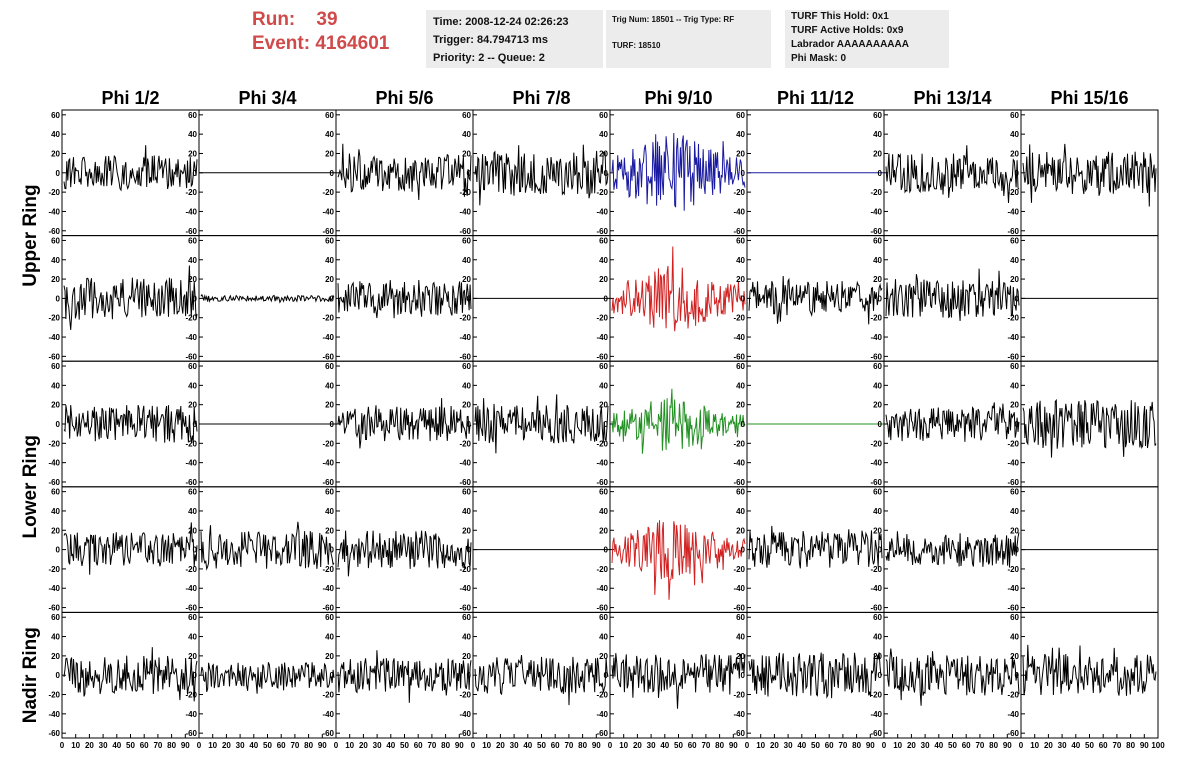  I want to click on column-header: Phi 15/16, so click(1089, 98).